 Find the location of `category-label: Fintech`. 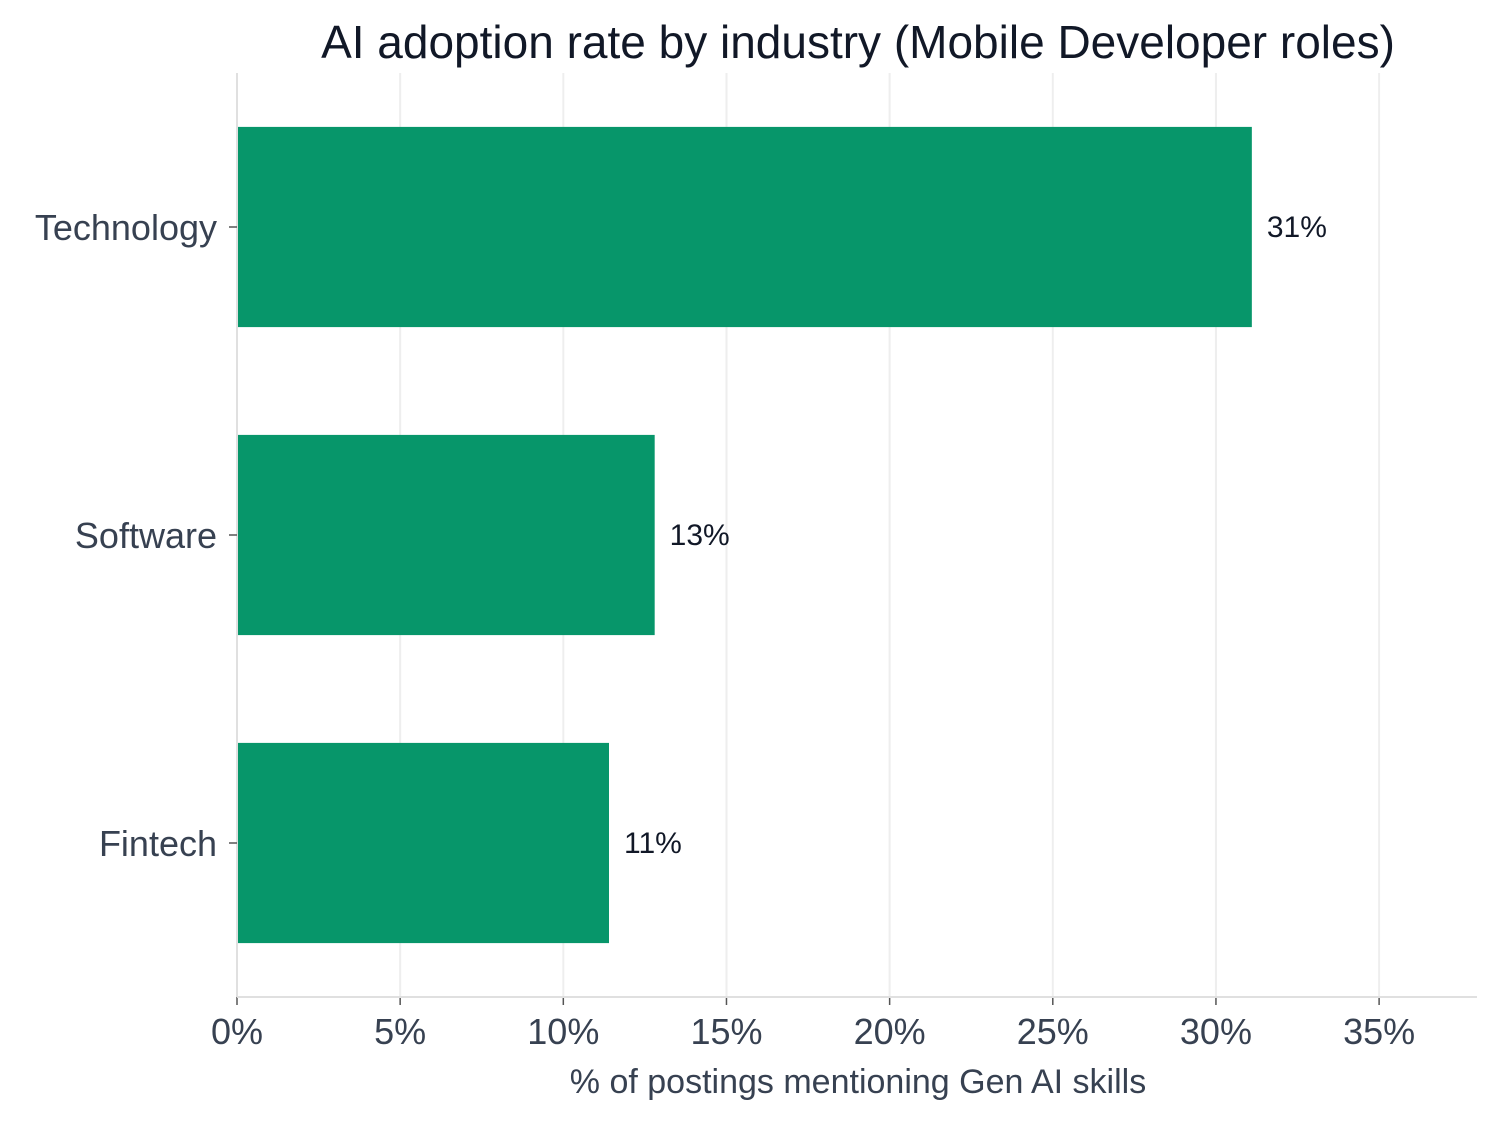

category-label: Fintech is located at coordinates (158, 843).